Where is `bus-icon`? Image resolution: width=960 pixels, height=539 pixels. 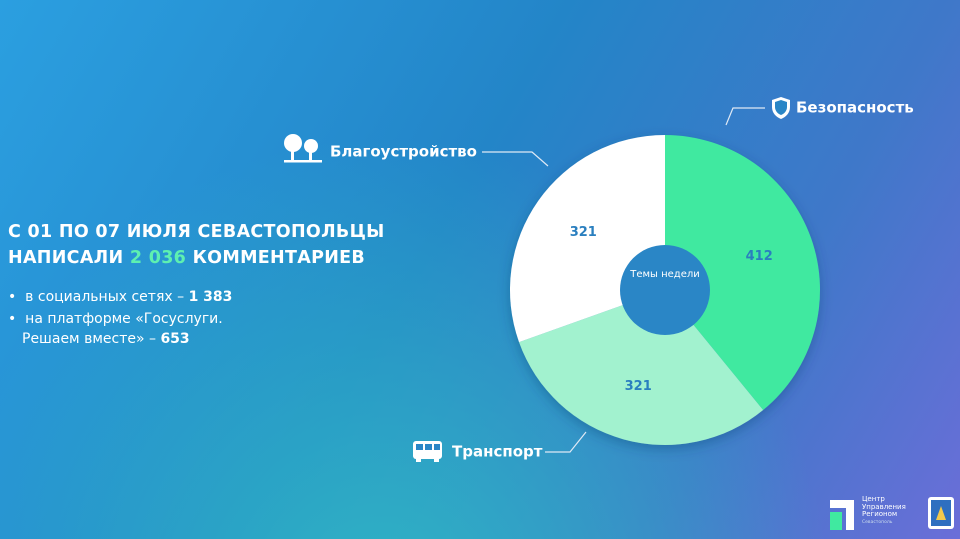
bus-icon is located at coordinates (427, 451).